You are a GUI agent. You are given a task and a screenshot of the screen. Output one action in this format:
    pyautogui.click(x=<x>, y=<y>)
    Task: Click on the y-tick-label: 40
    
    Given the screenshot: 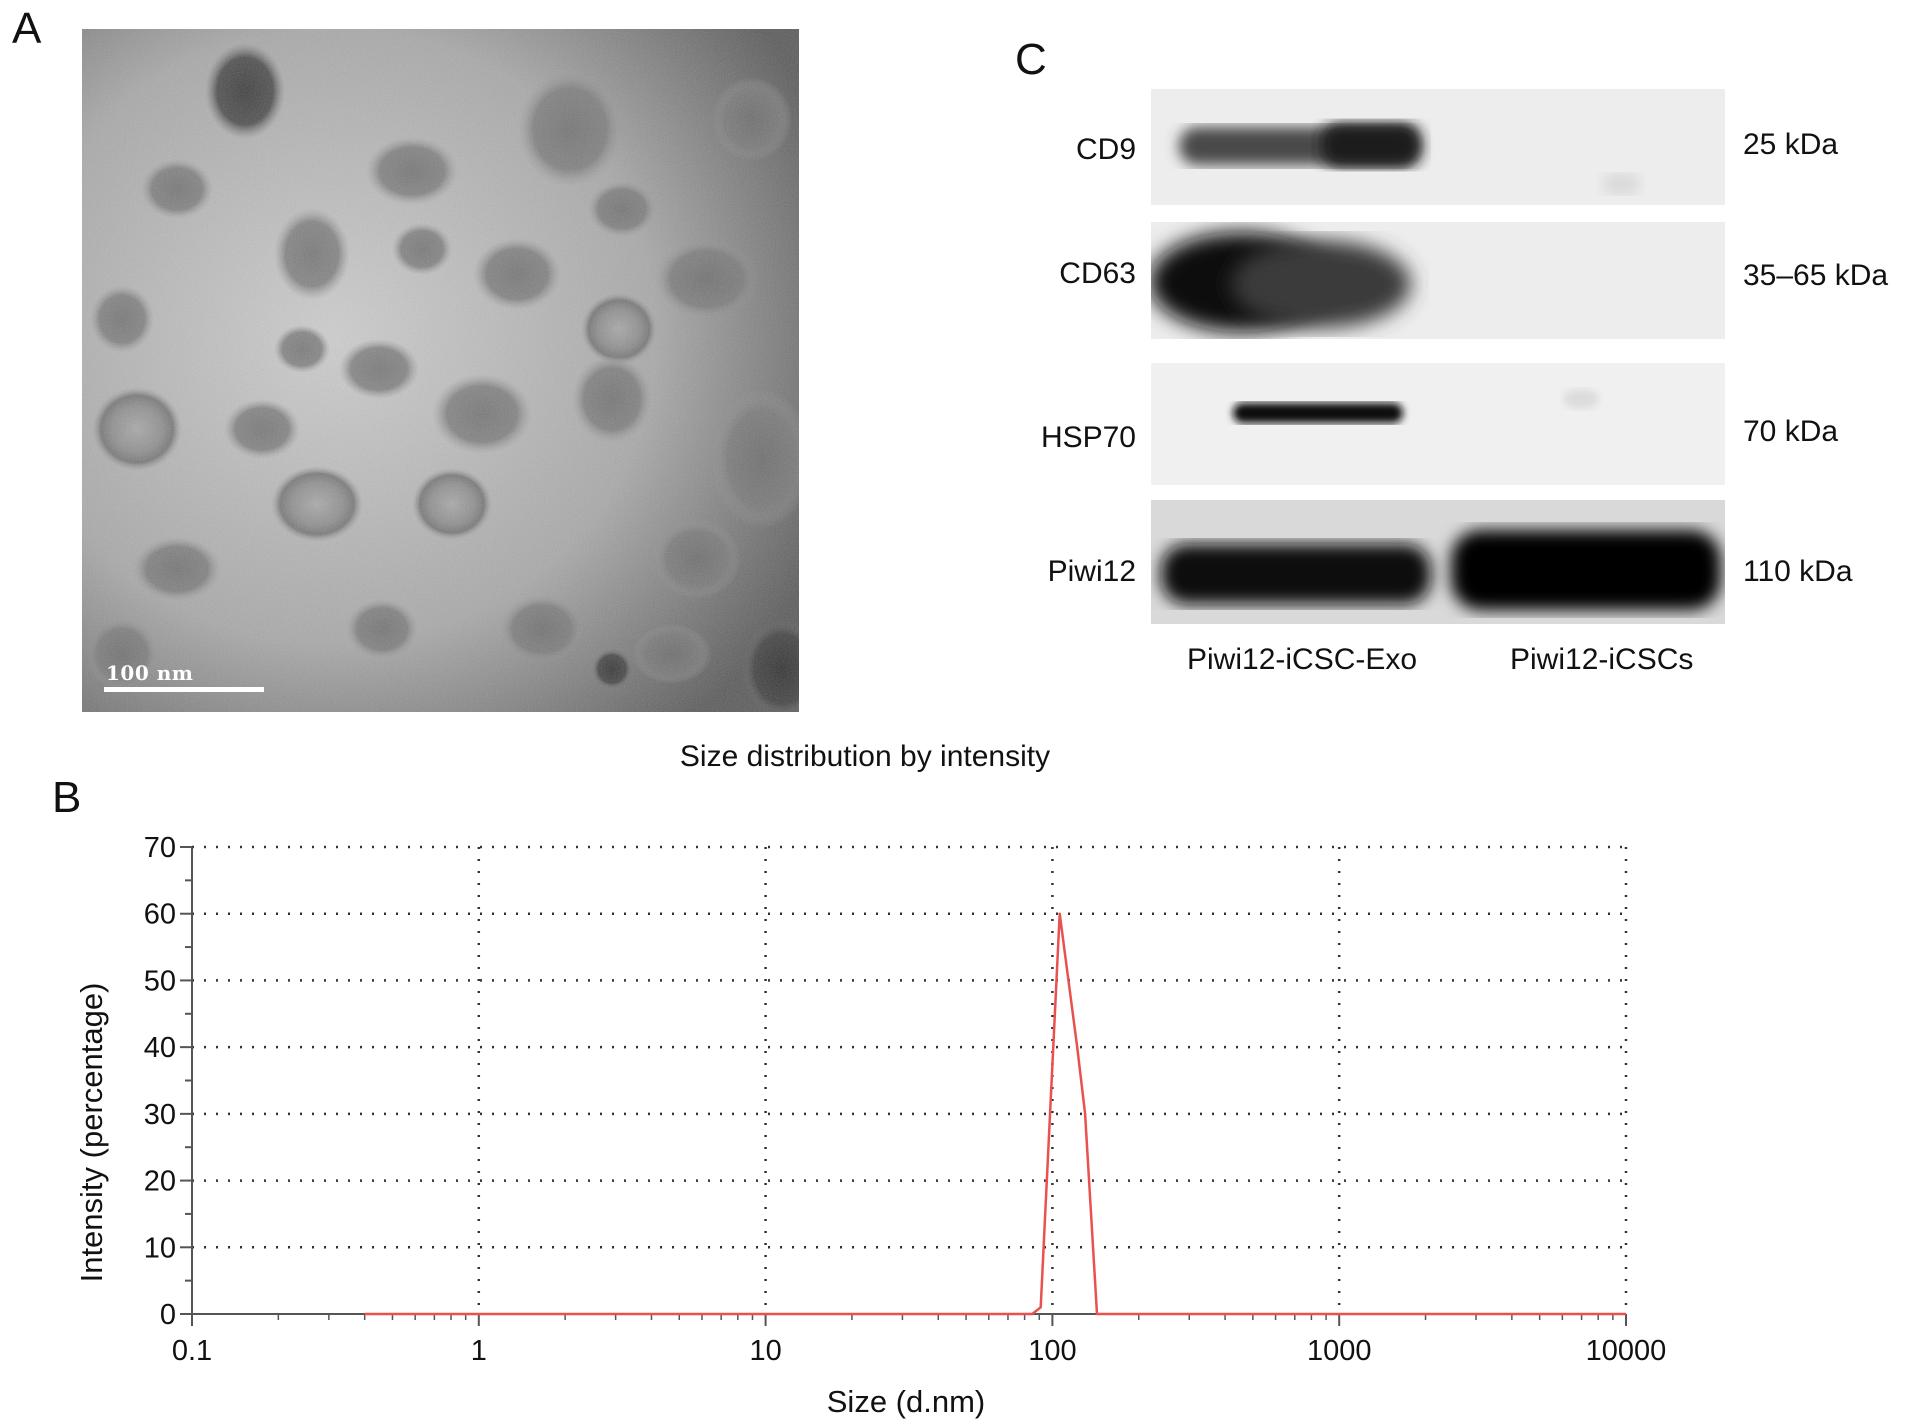 What is the action you would take?
    pyautogui.click(x=160, y=1048)
    